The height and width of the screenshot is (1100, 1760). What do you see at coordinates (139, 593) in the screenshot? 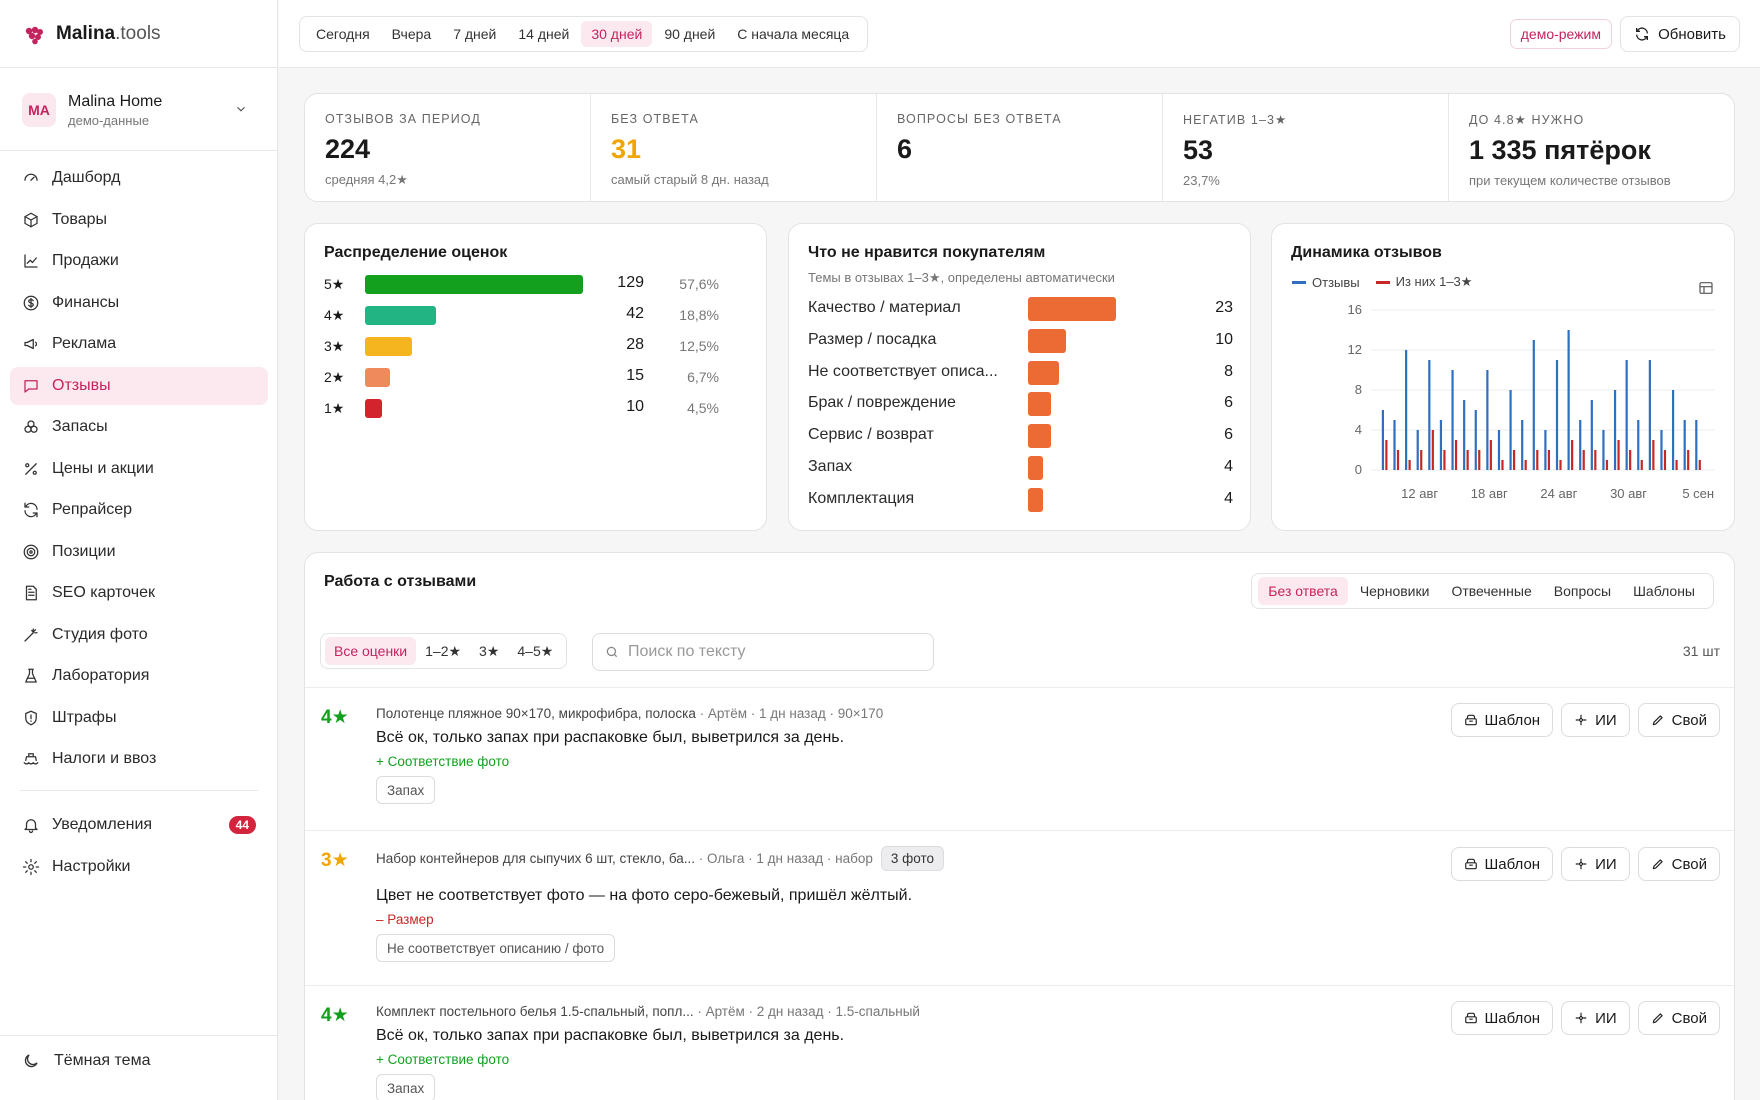
I see `sidebar-item-10: SEO карточек` at bounding box center [139, 593].